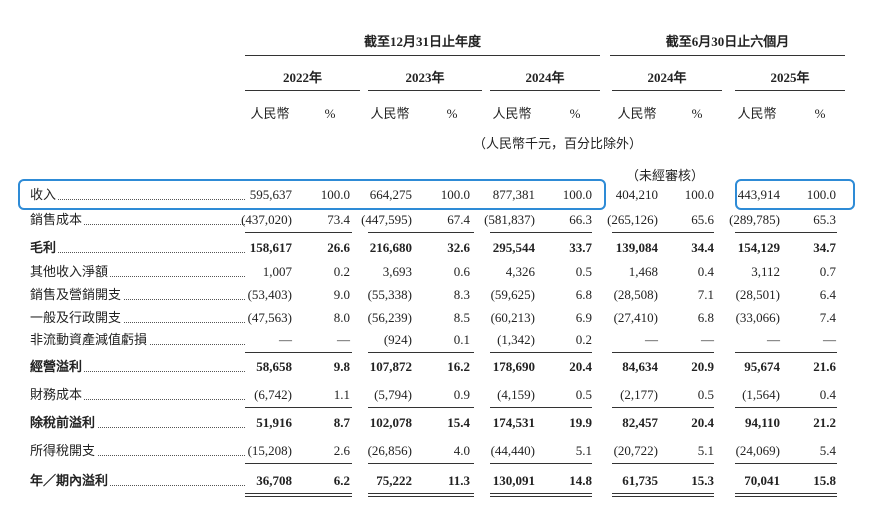 The image size is (892, 517). I want to click on column-label: %, so click(820, 113).